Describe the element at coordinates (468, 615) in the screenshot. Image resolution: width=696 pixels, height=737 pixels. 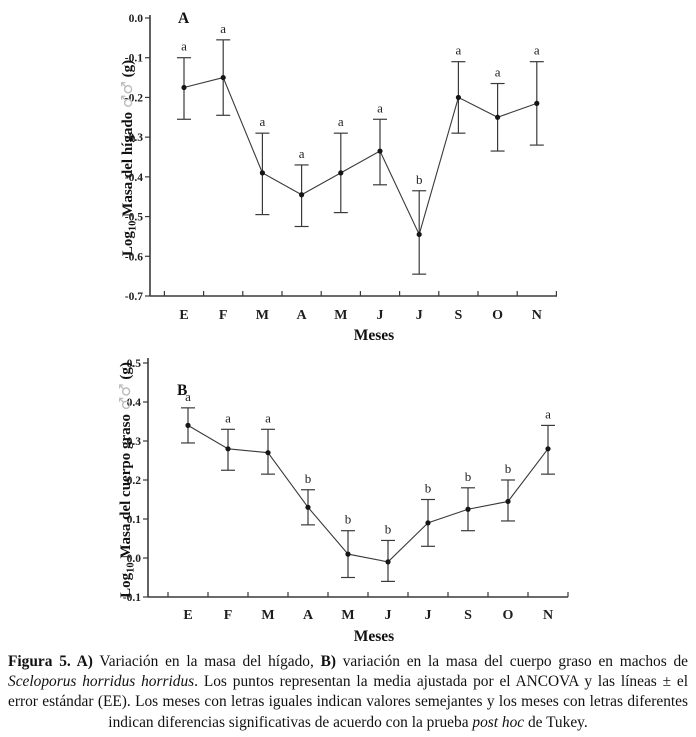
I see `month-label: S` at that location.